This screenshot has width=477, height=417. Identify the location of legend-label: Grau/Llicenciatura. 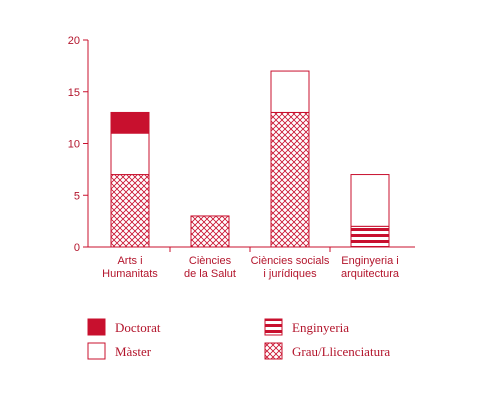
(341, 351).